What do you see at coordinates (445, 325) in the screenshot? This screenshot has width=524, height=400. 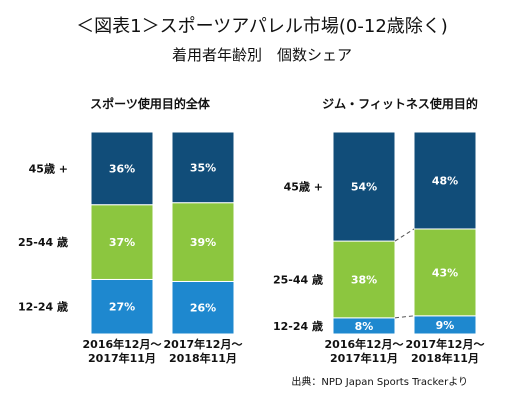 I see `data-label: 9%` at bounding box center [445, 325].